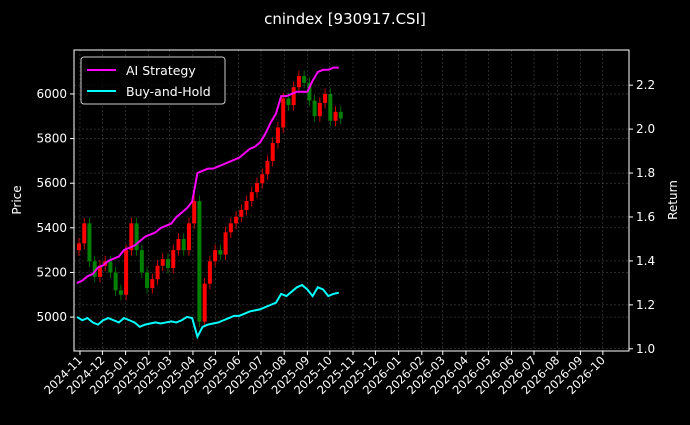  I want to click on y-tick-label-right: 1.0, so click(645, 349).